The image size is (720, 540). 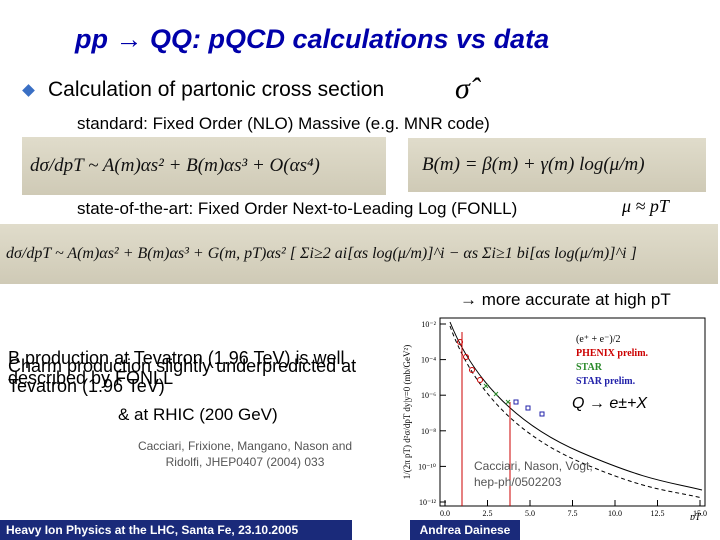 I want to click on legend-entry: PHENIX prelim., so click(x=612, y=353).